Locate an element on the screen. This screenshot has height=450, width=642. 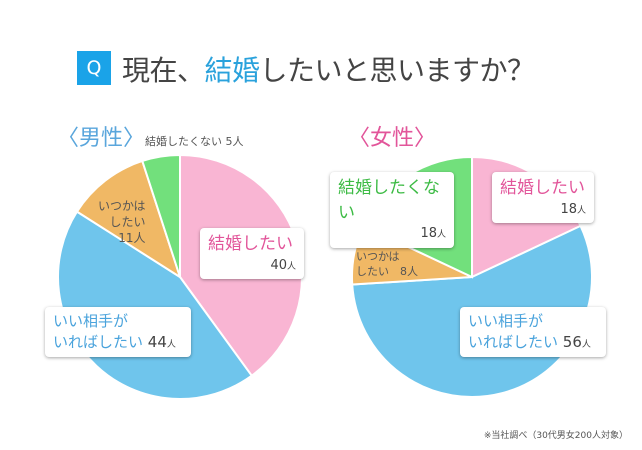
question-badge: Q is located at coordinates (94, 68).